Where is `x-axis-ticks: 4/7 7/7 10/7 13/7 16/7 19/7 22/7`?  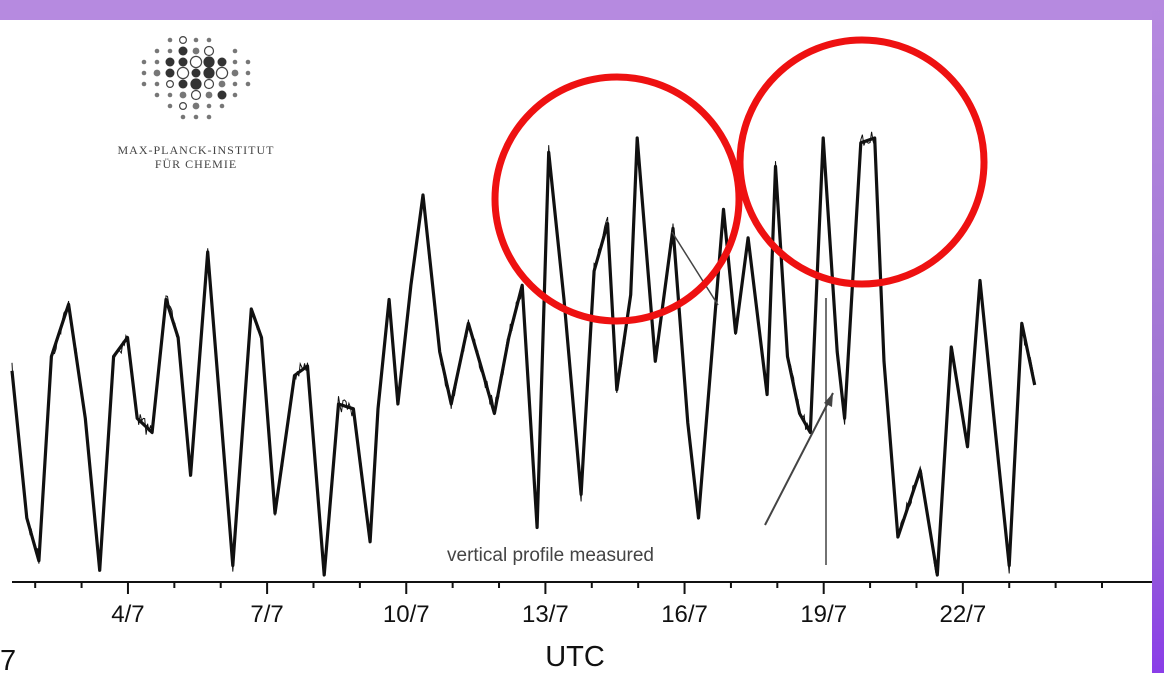
x-axis-ticks: 4/7 7/7 10/7 13/7 16/7 19/7 22/7 is located at coordinates (568, 605).